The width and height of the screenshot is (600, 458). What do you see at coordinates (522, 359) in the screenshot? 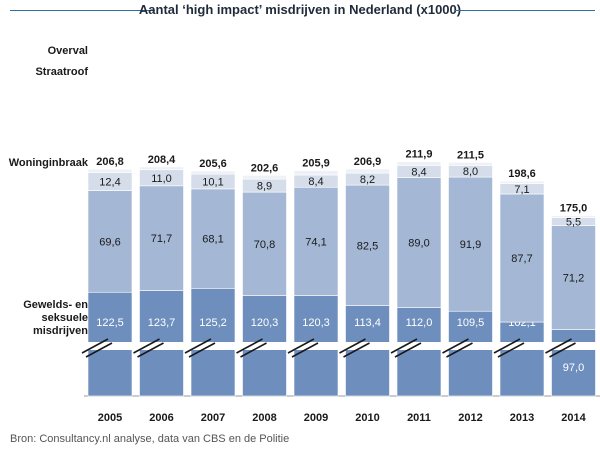
I see `bar-0-2013` at bounding box center [522, 359].